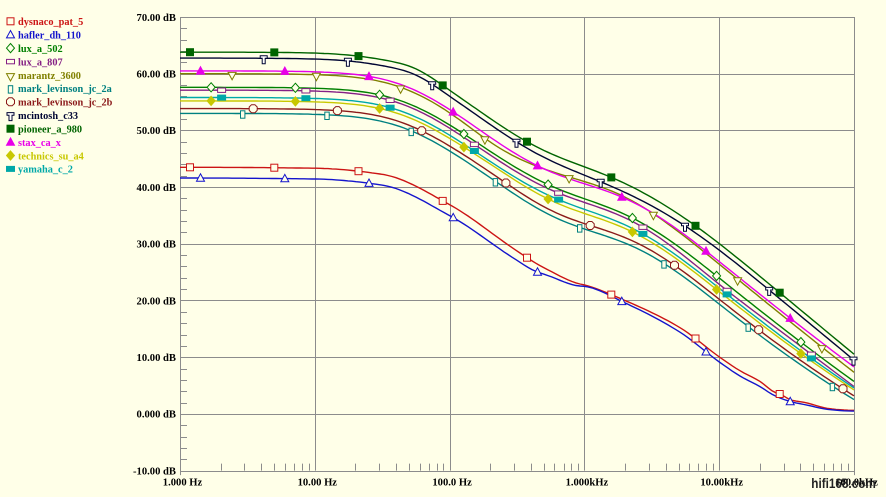  I want to click on svg-text: 0.000 dB, so click(156, 415).